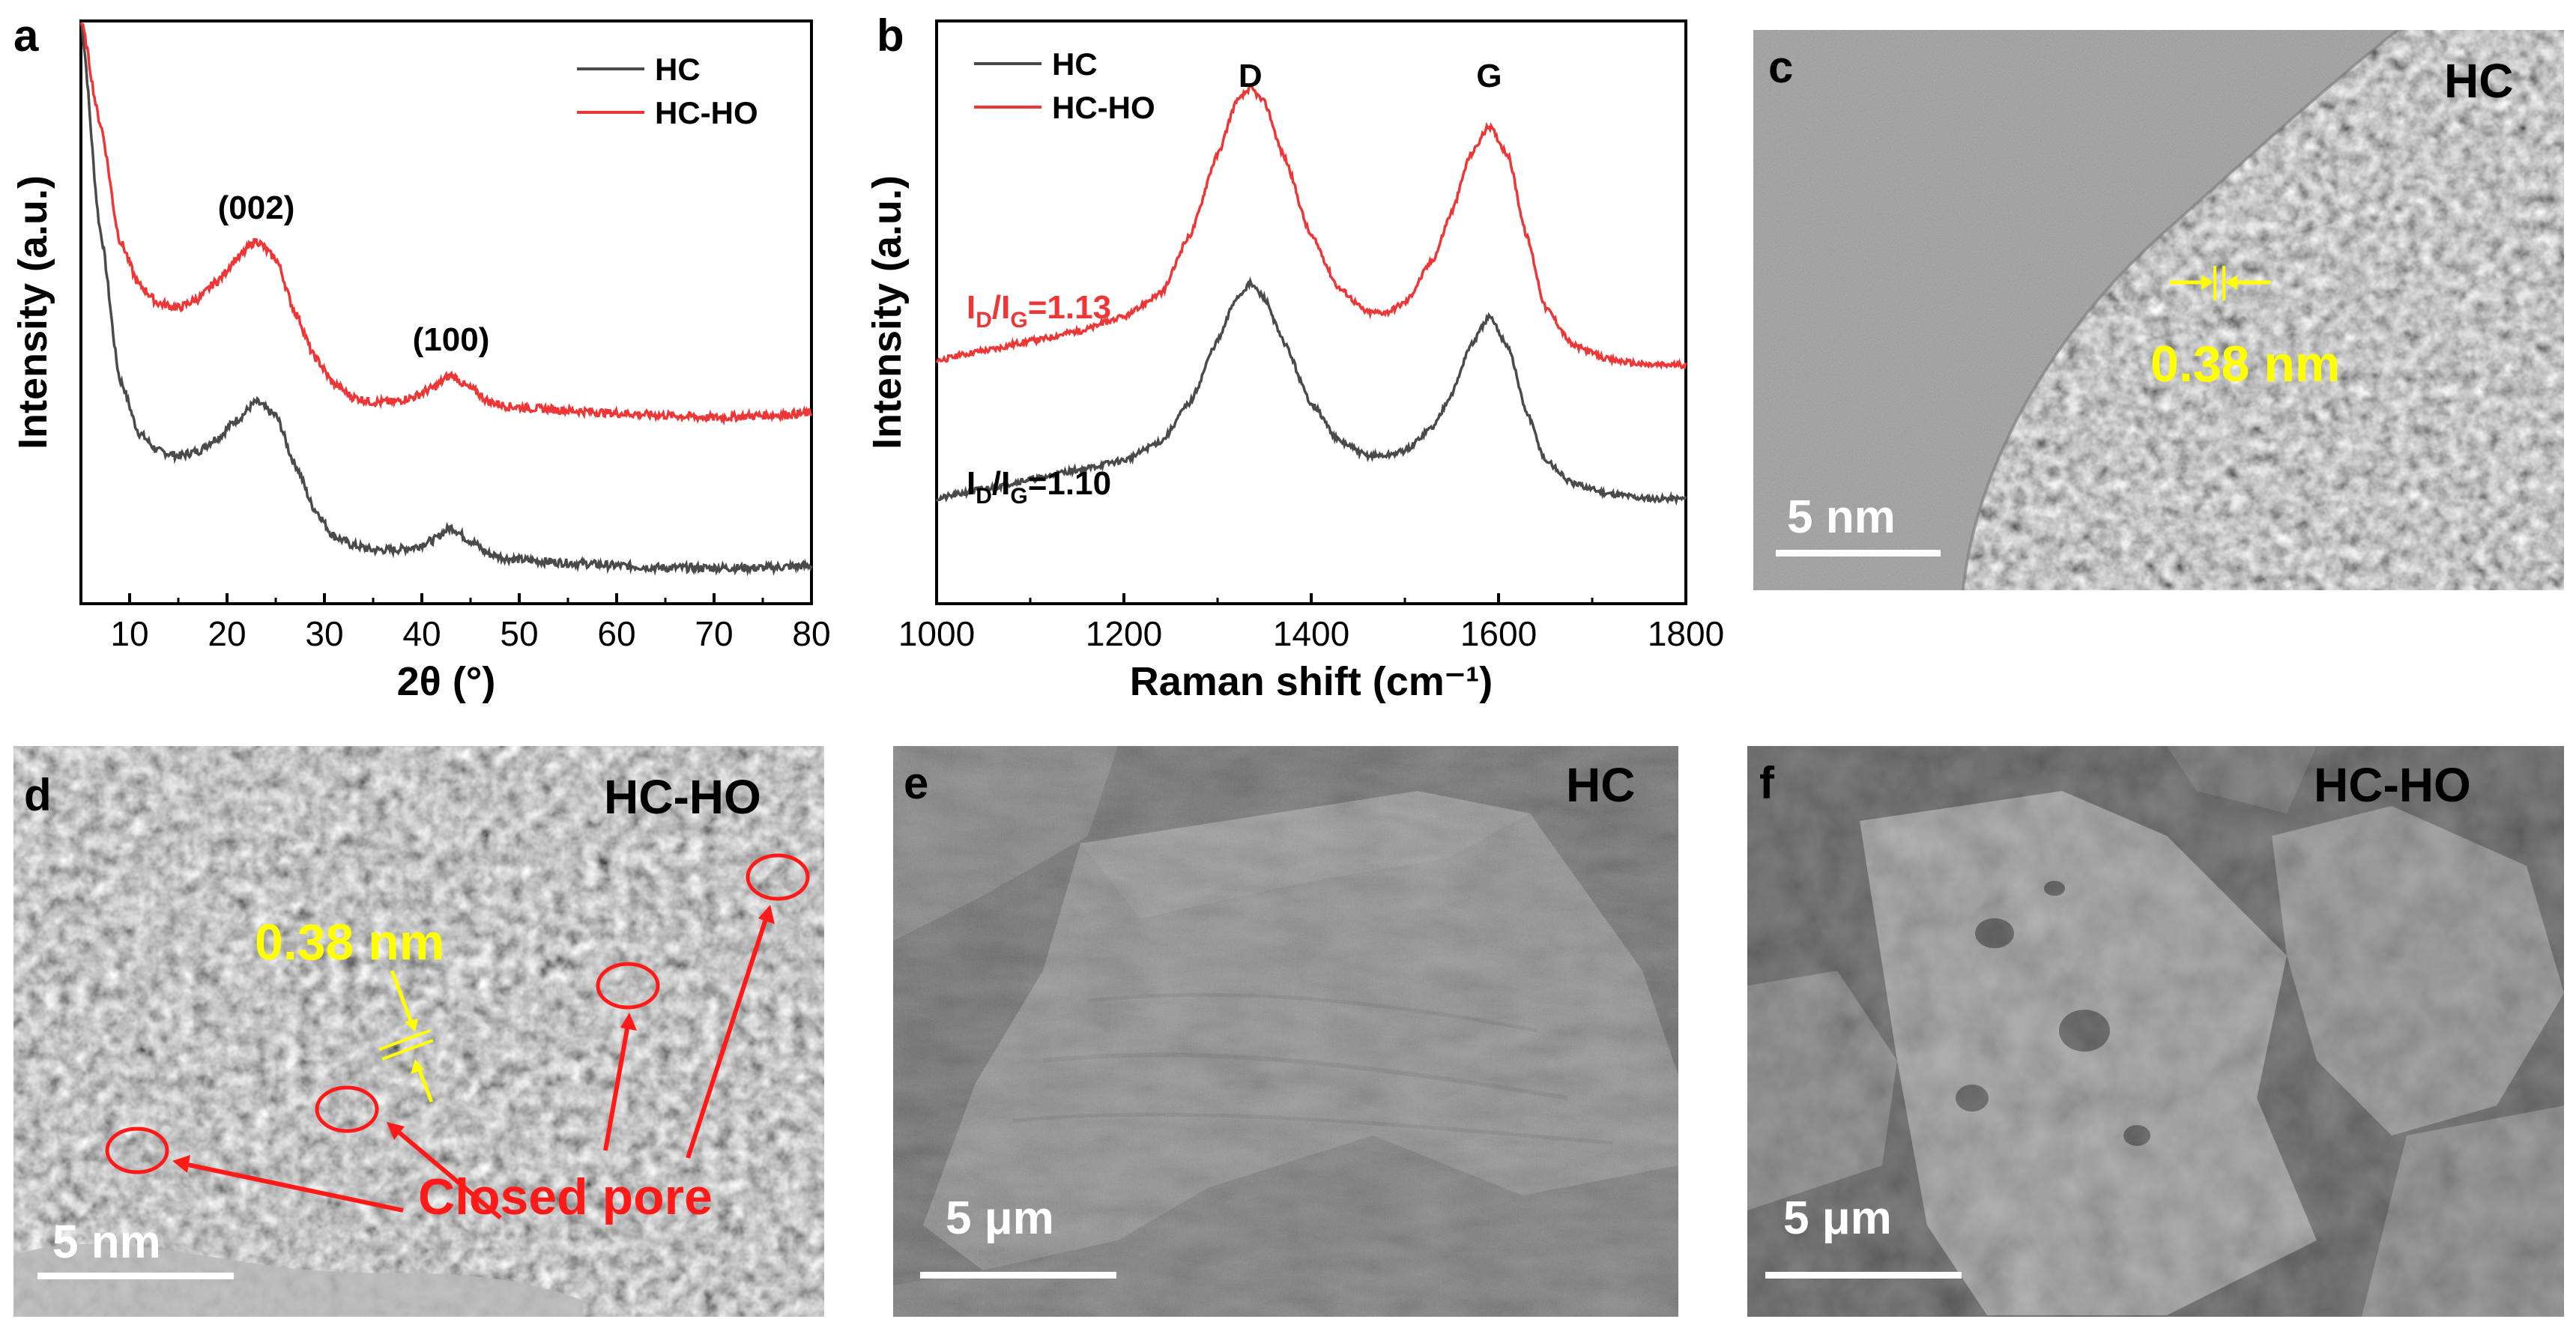 The image size is (2576, 1325). Describe the element at coordinates (421, 633) in the screenshot. I see `x-tick-label: 40` at that location.